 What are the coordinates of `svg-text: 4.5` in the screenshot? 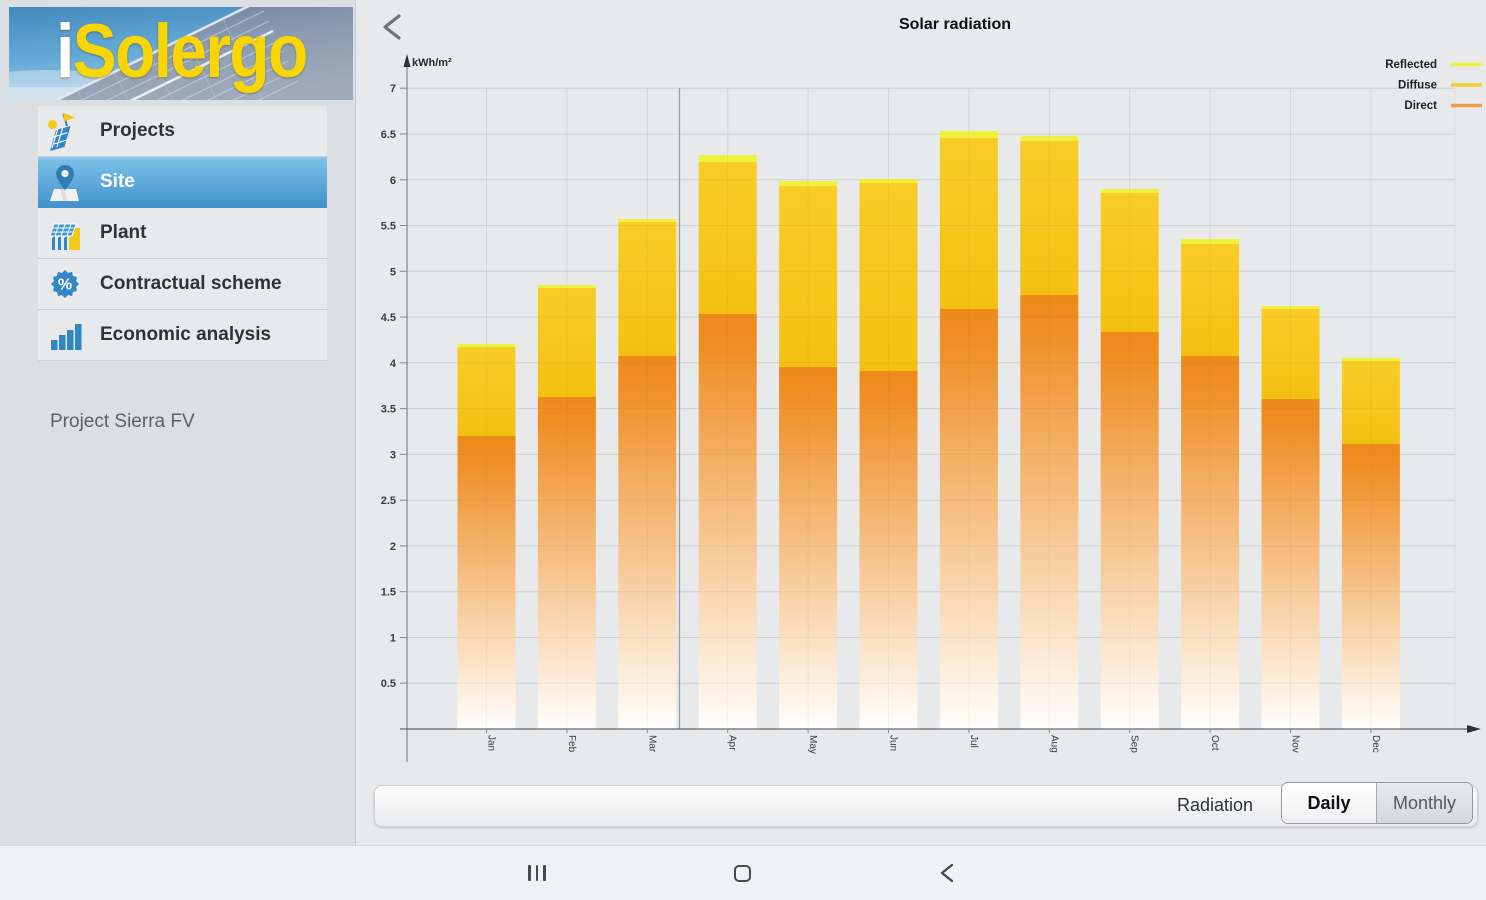 It's located at (388, 318).